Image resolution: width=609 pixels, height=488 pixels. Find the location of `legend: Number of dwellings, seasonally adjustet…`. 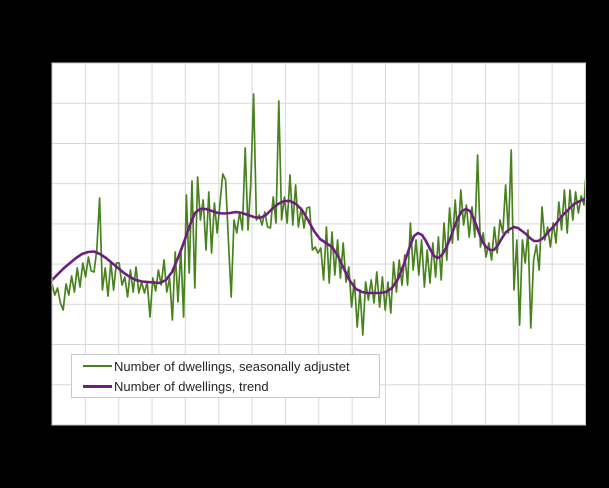

legend: Number of dwellings, seasonally adjustet… is located at coordinates (225, 376).